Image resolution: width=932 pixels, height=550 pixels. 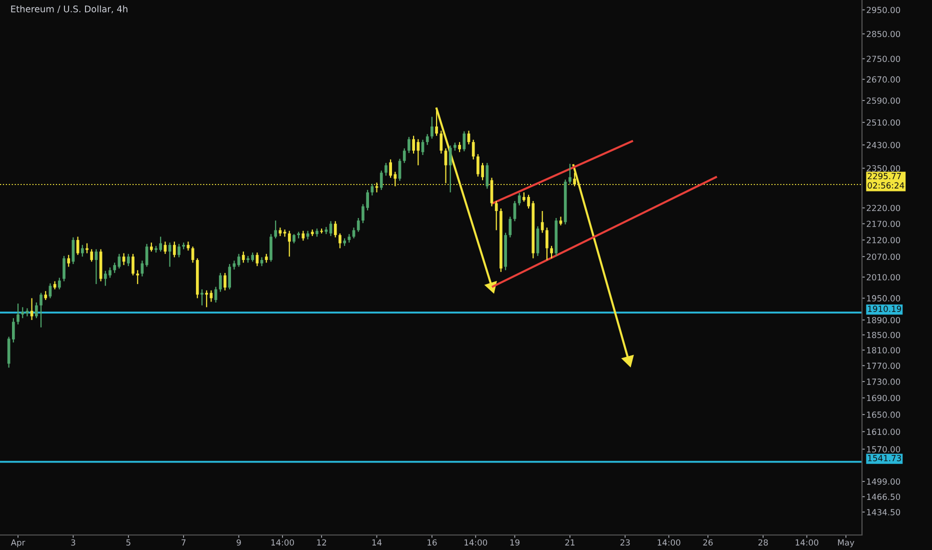 I want to click on x-tick-label: 28, so click(x=763, y=542).